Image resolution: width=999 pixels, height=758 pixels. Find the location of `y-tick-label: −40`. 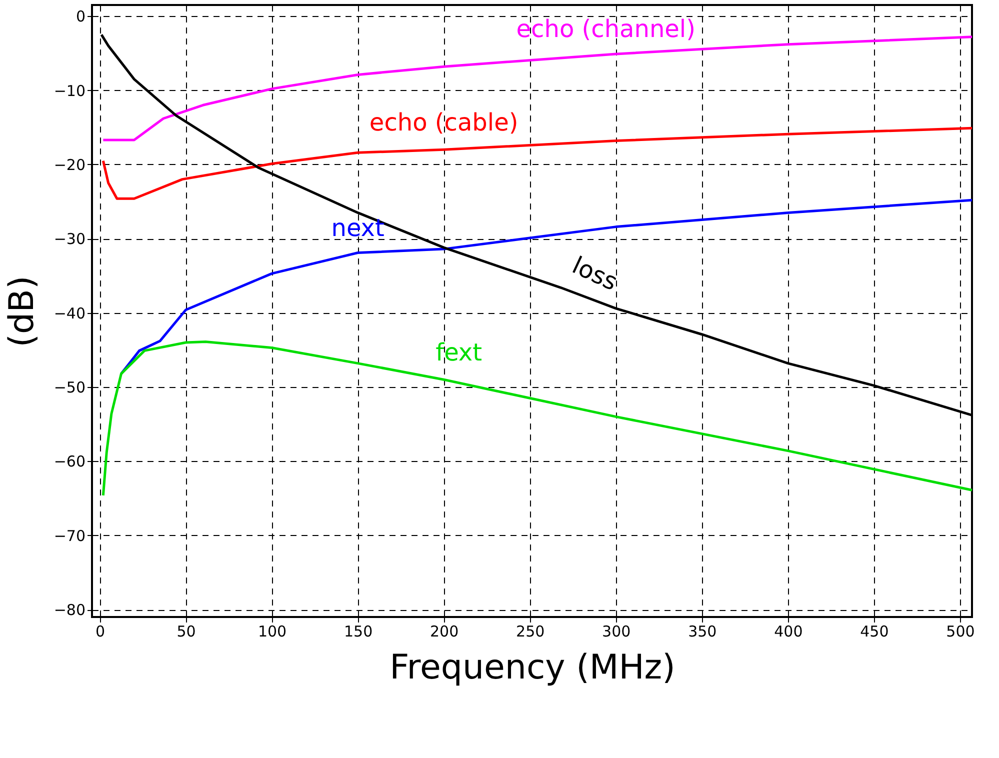

y-tick-label: −40 is located at coordinates (70, 313).